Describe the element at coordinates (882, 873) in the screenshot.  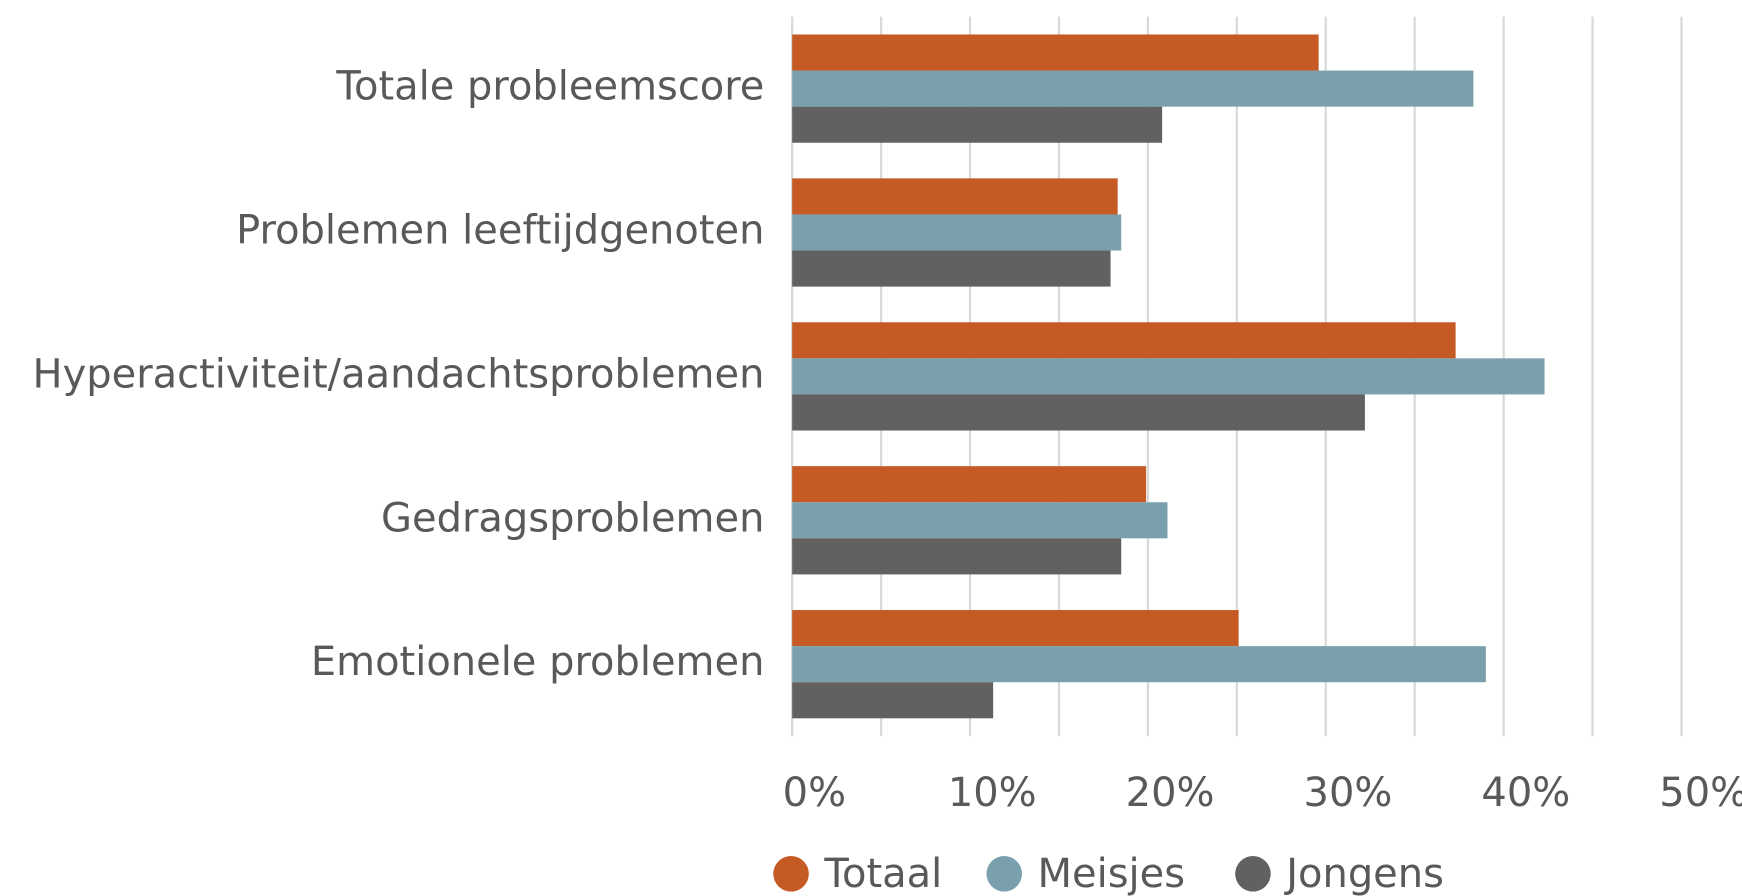
I see `legend-label: Totaal` at that location.